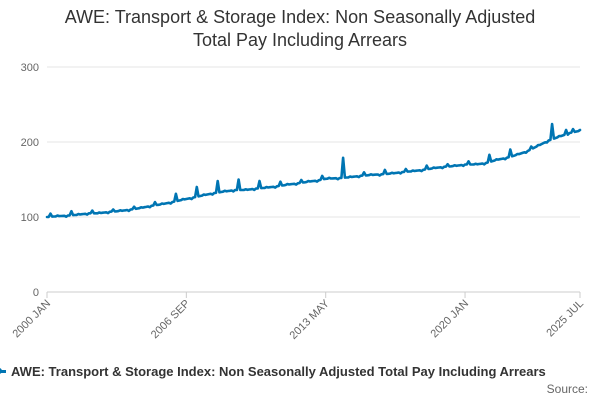 The image size is (600, 400). Describe the element at coordinates (36, 293) in the screenshot. I see `y-tick-label: 0` at that location.